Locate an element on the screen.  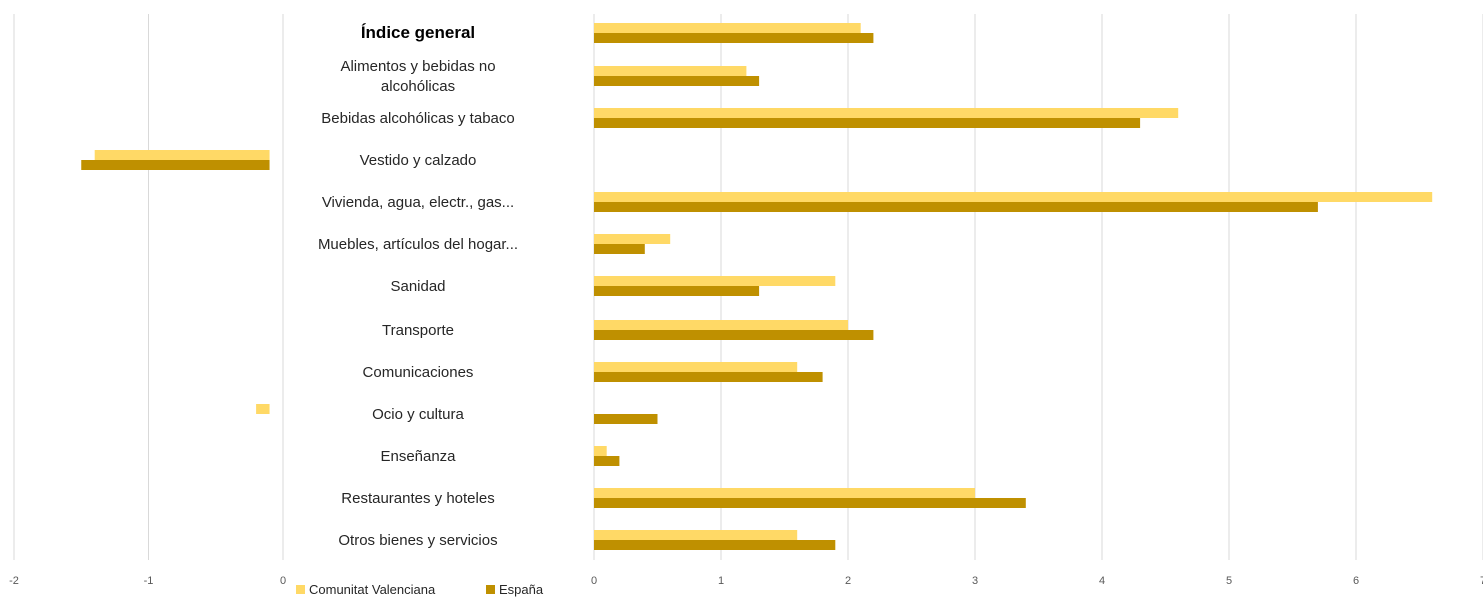
right-tick-label: 5 is located at coordinates (1229, 581).